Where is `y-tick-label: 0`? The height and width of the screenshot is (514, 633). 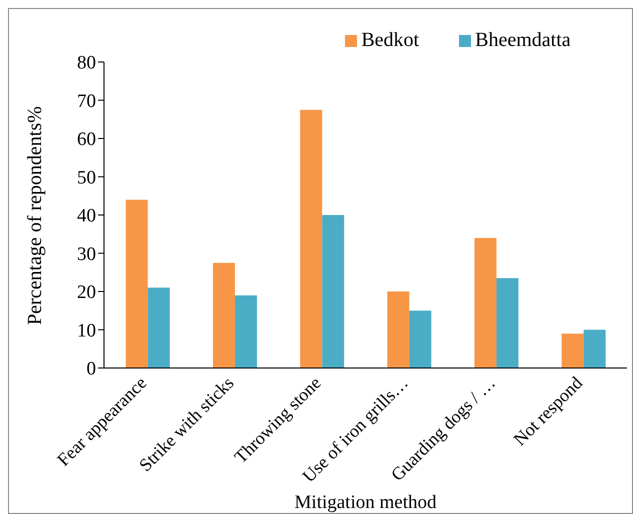
y-tick-label: 0 is located at coordinates (91, 369).